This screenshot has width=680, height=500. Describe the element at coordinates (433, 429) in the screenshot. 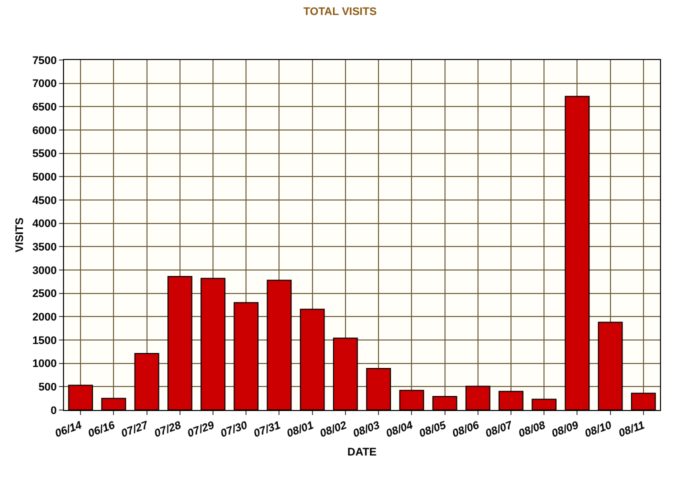

I see `x-tick-label: 08/05` at that location.